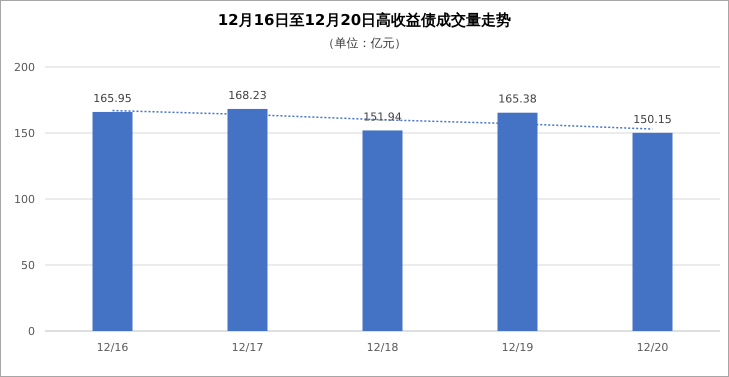  I want to click on y-tick-label: 200, so click(24, 67).